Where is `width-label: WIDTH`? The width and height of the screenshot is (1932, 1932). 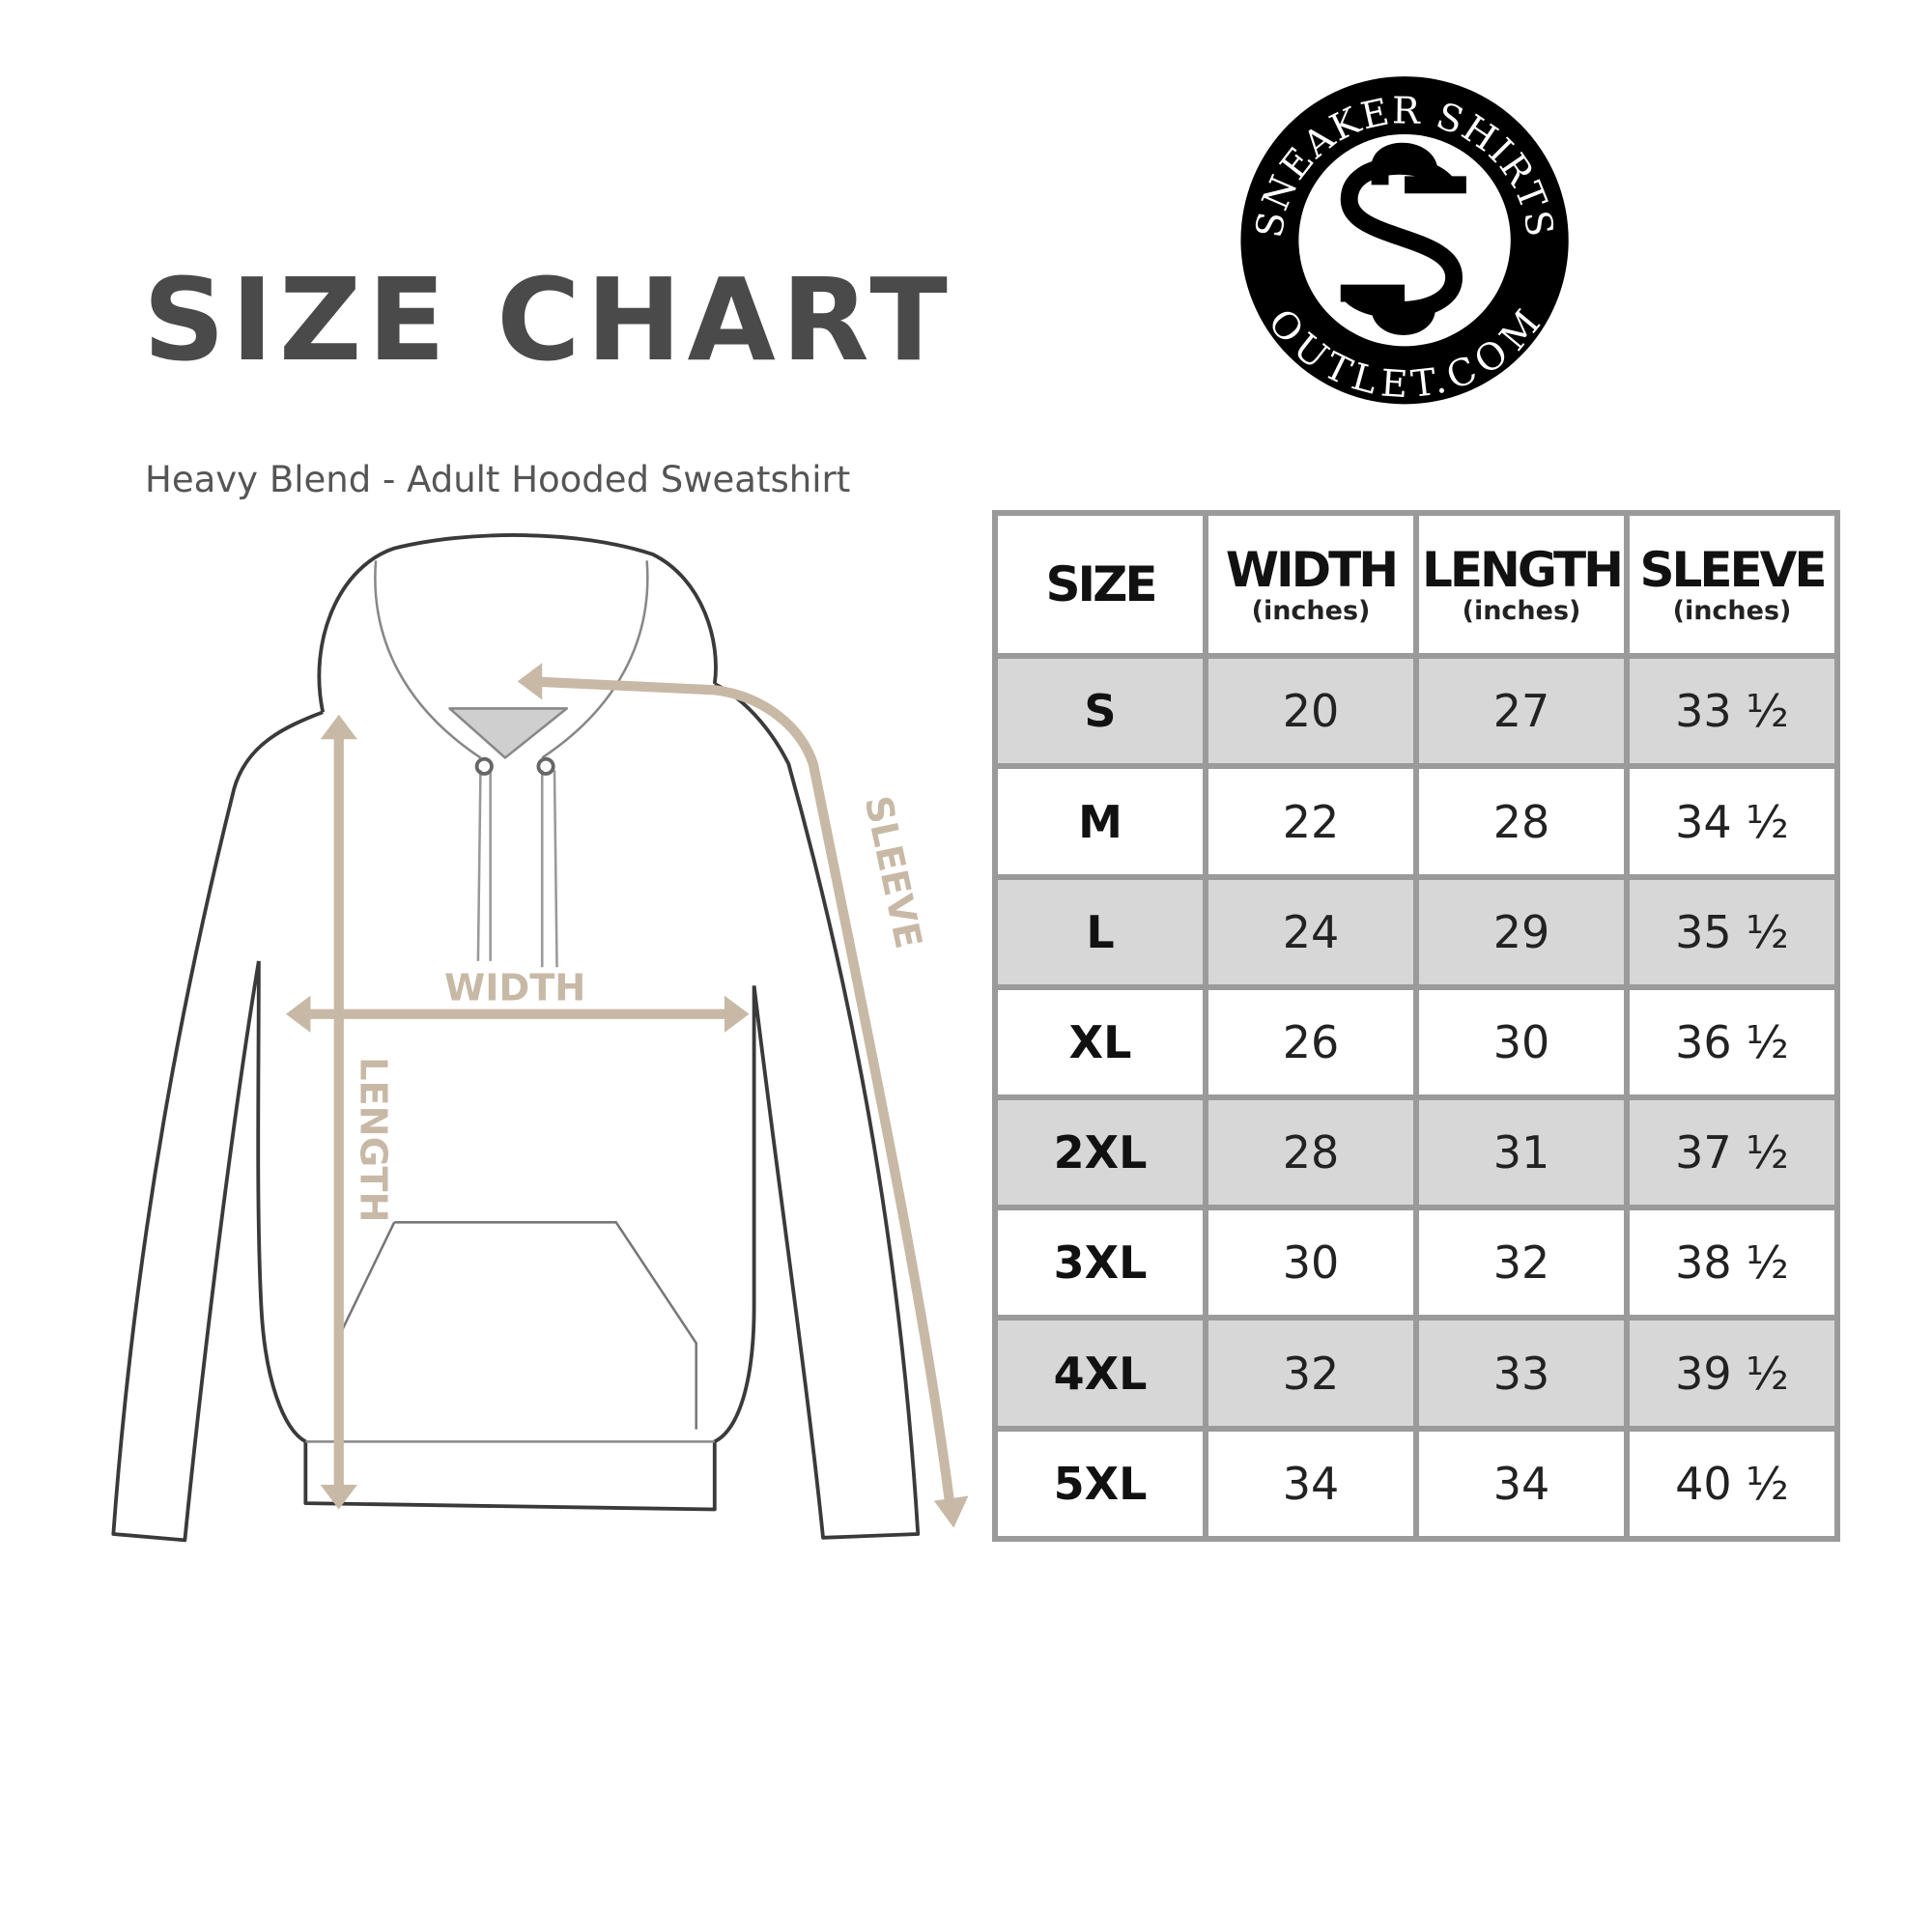 width-label: WIDTH is located at coordinates (514, 988).